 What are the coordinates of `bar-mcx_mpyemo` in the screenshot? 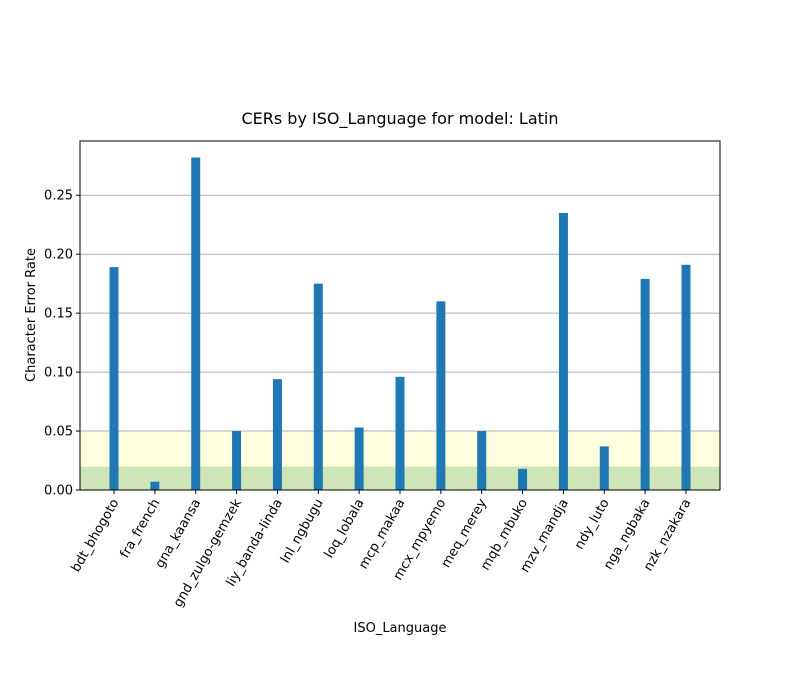 It's located at (441, 395).